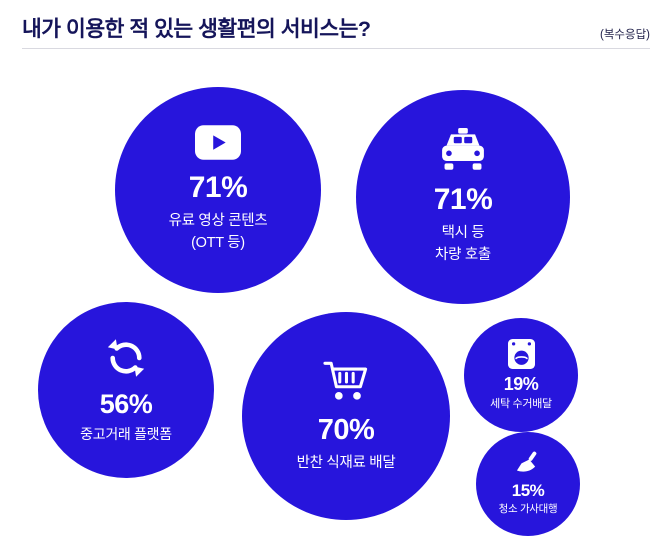 This screenshot has height=552, width=670. What do you see at coordinates (521, 353) in the screenshot?
I see `washer-icon` at bounding box center [521, 353].